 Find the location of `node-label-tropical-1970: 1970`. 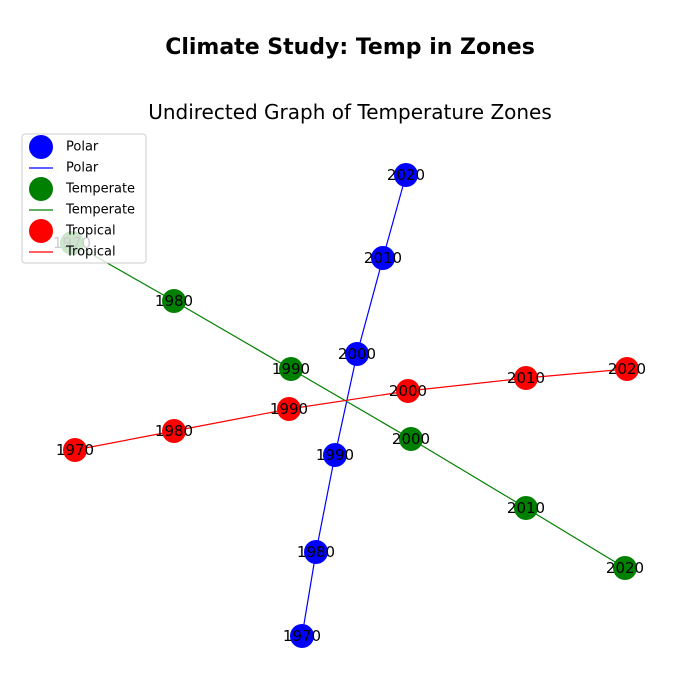

node-label-tropical-1970: 1970 is located at coordinates (75, 450).